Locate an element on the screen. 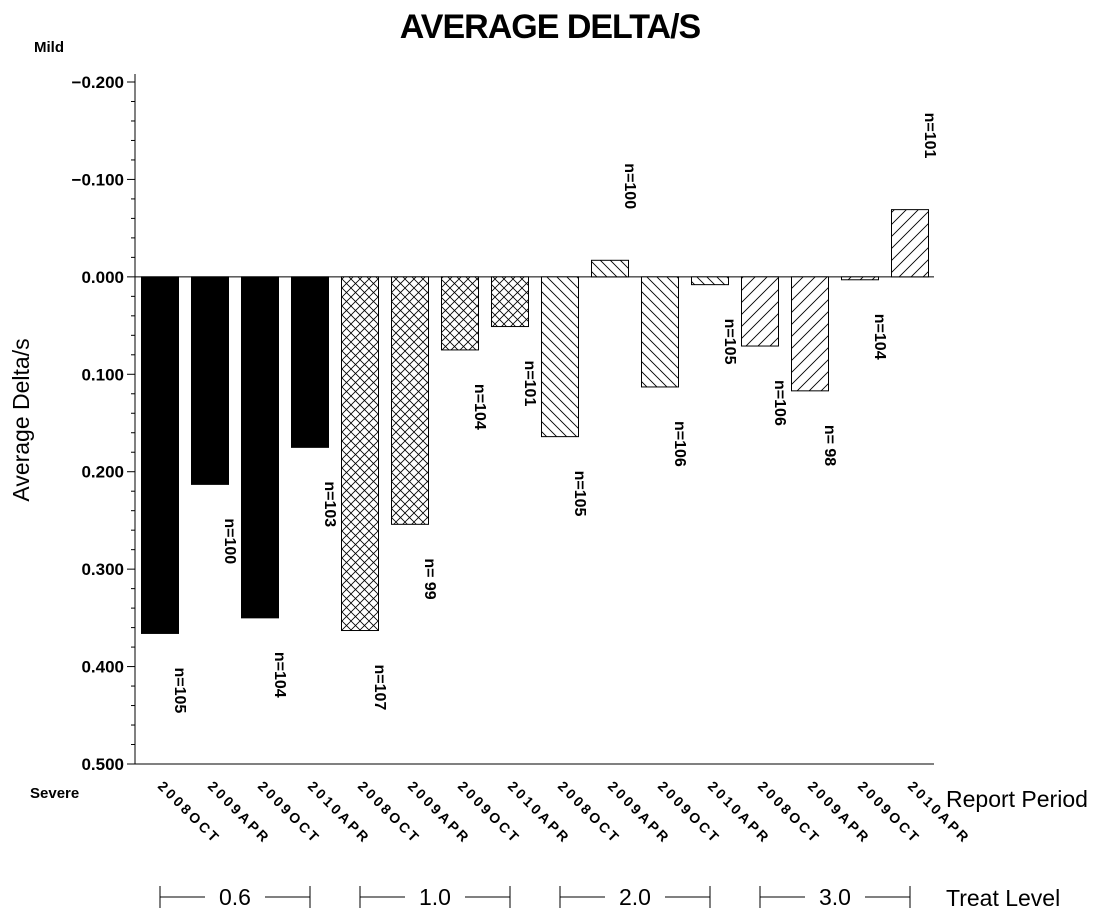  group-bracket-1: 0.6 is located at coordinates (235, 897).